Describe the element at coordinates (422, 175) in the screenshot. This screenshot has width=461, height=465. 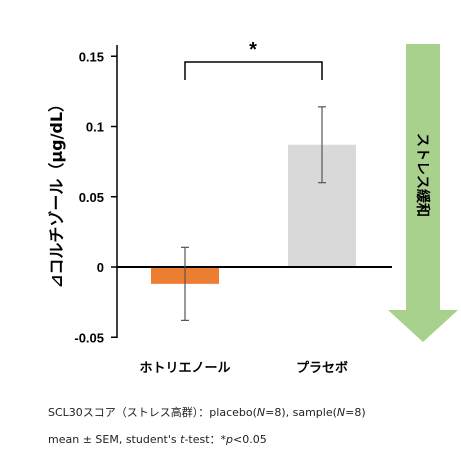
I see `arrow-label: ストレス緩和` at that location.